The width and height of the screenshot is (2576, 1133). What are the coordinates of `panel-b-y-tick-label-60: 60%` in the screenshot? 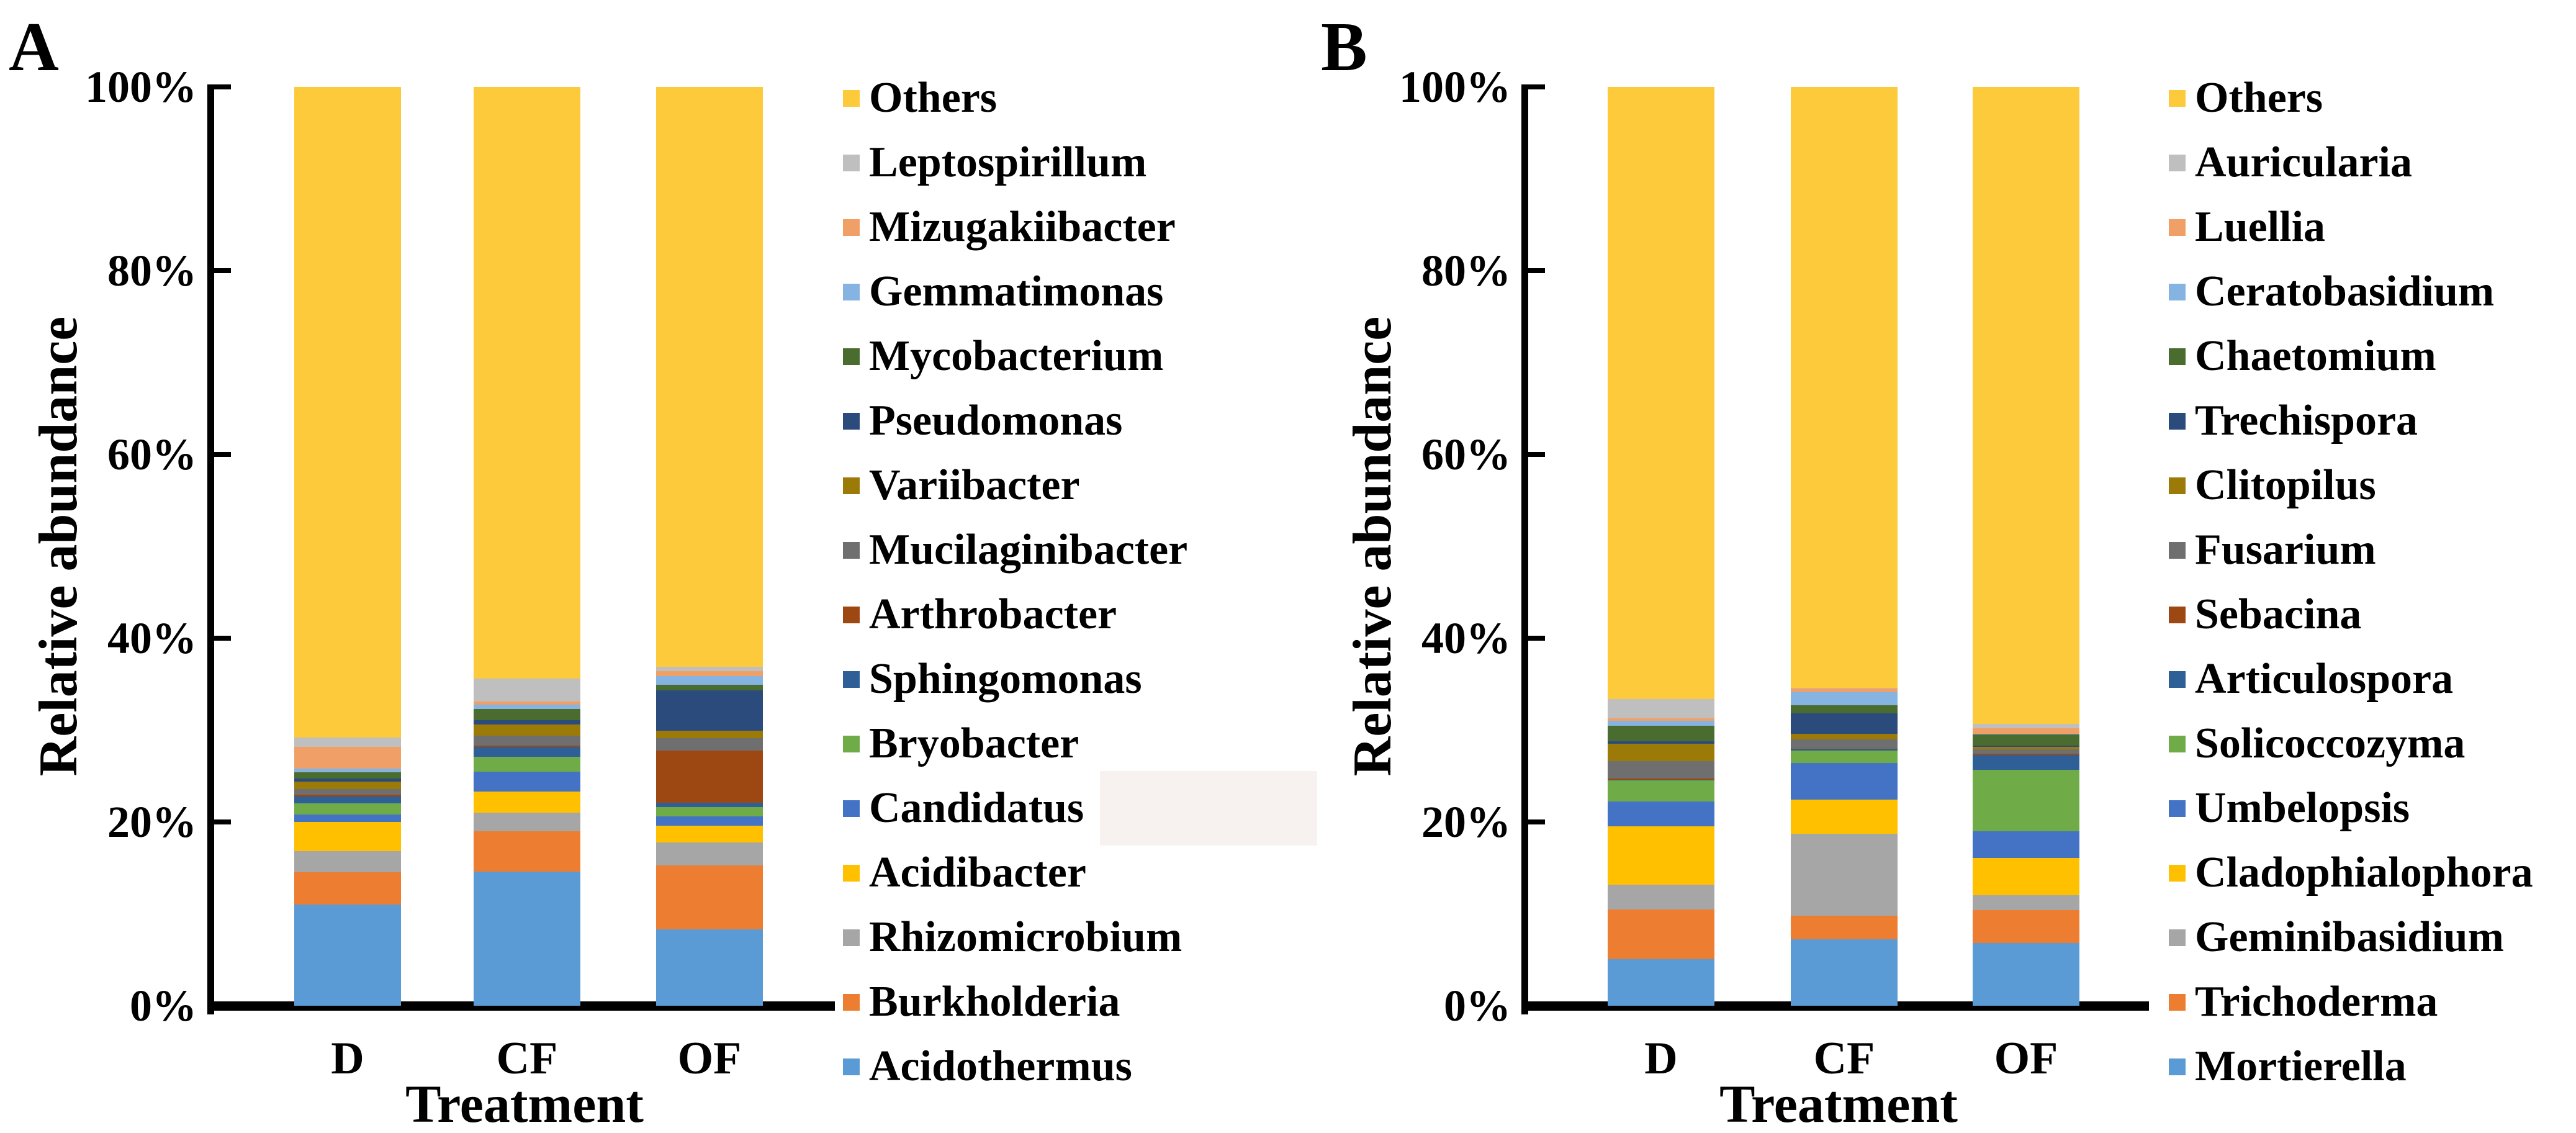 It's located at (1466, 454).